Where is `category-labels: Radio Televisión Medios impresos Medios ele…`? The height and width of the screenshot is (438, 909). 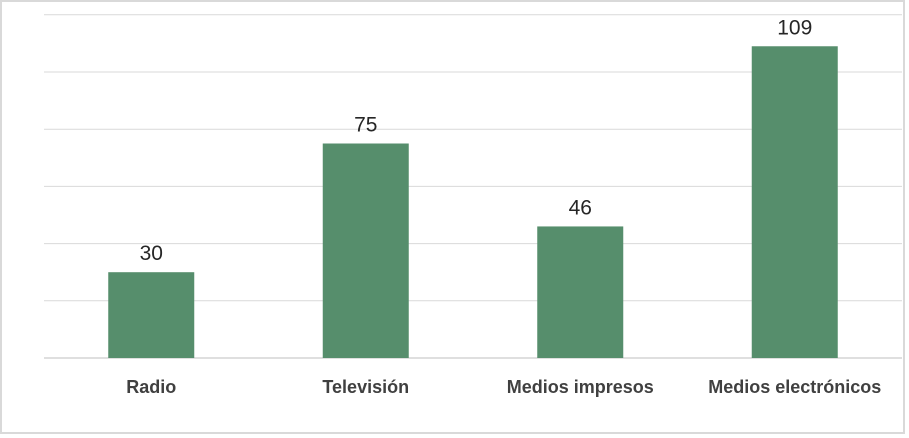 category-labels: Radio Televisión Medios impresos Medios ele… is located at coordinates (503, 387).